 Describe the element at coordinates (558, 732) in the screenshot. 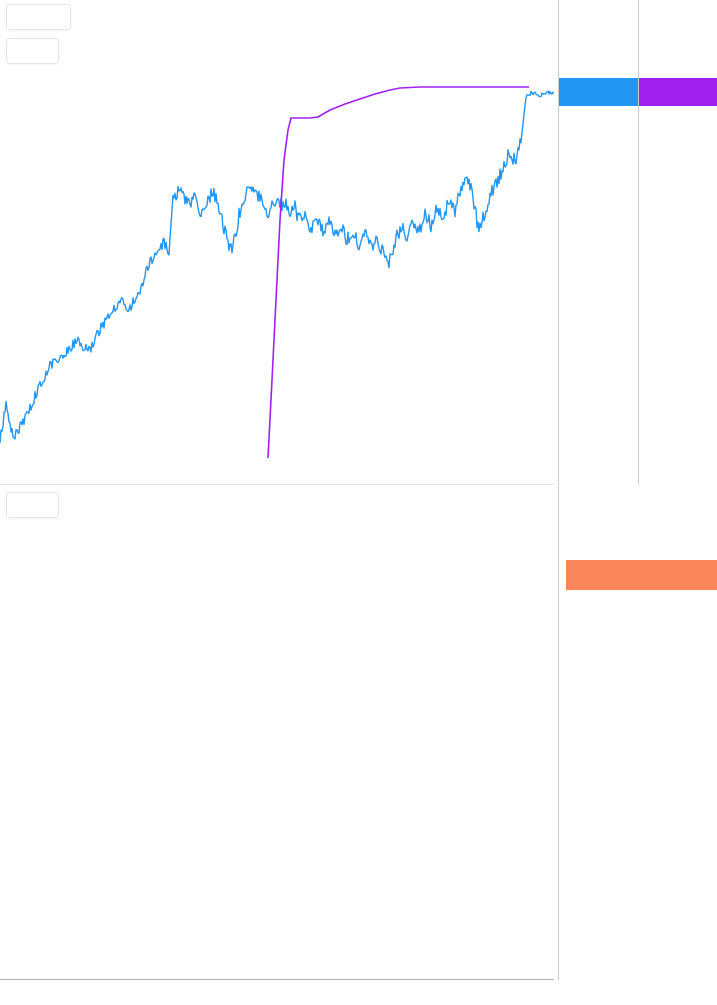

I see `dps-bottom-axis-line` at that location.